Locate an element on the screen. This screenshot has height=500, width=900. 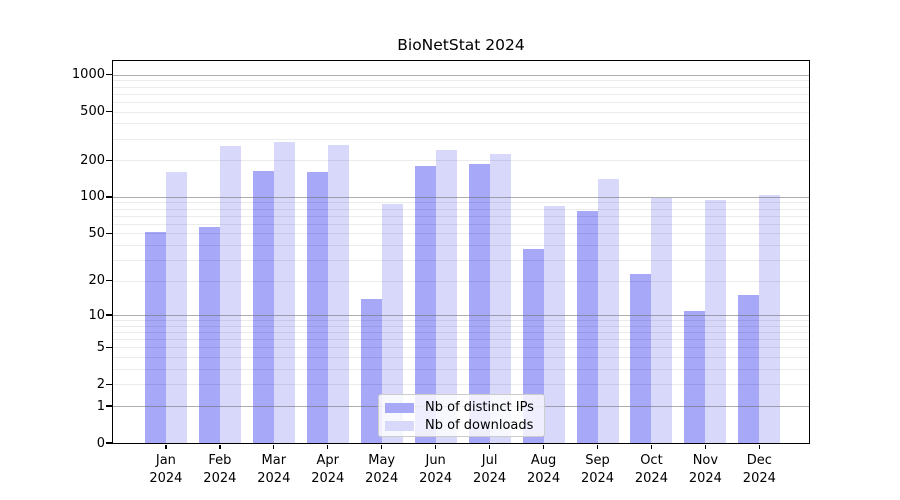
chart-title: BioNetStat 2024 is located at coordinates (461, 45).